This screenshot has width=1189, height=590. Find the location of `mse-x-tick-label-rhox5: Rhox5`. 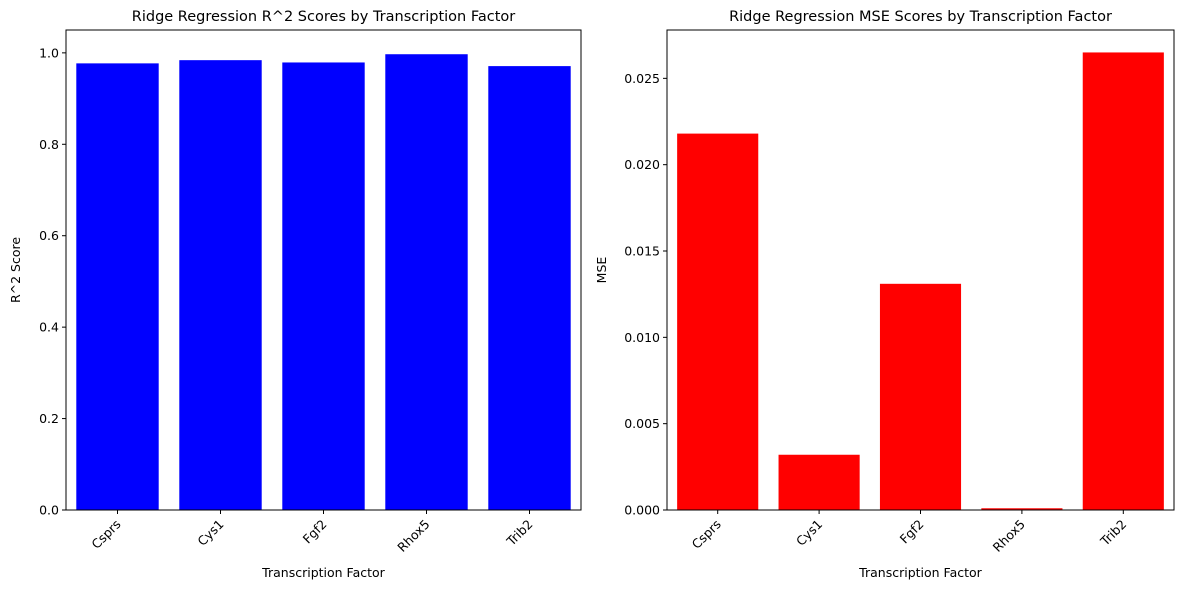

mse-x-tick-label-rhox5: Rhox5 is located at coordinates (1009, 536).